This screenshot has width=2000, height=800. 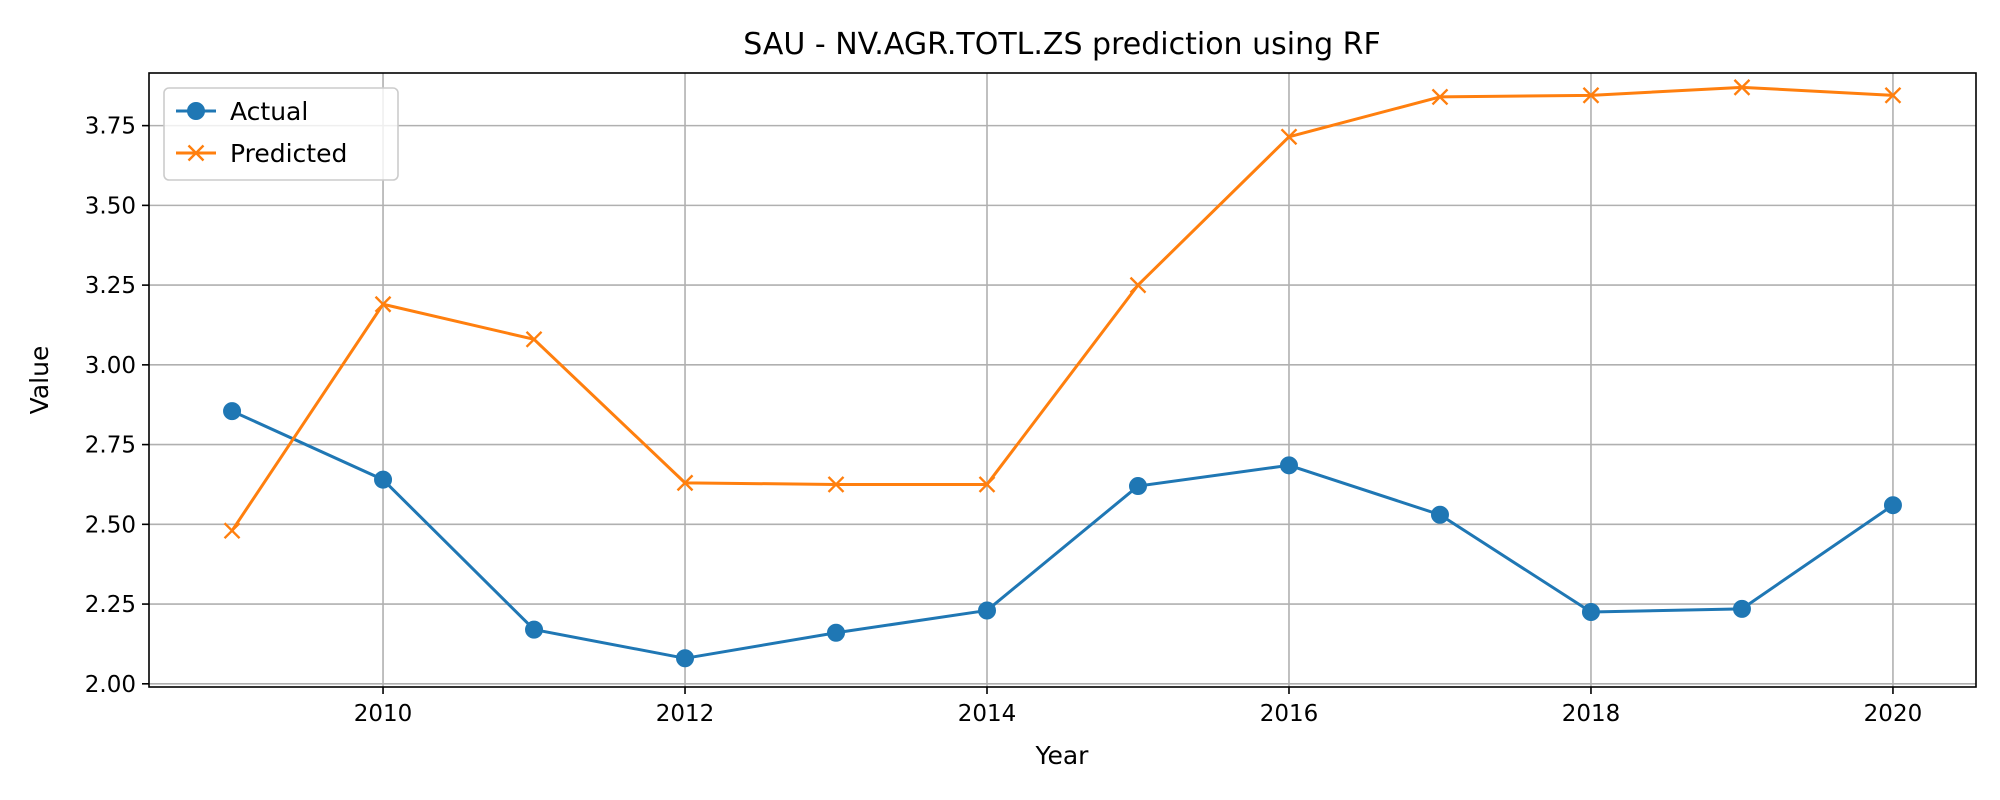 I want to click on legend-item-actual: Actual, so click(x=242, y=111).